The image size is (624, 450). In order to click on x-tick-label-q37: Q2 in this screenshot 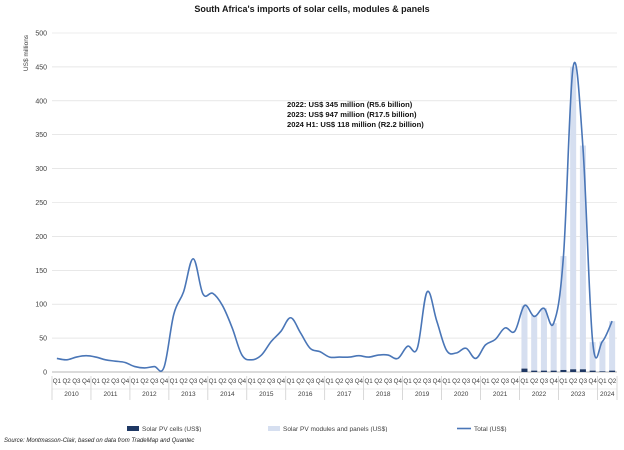, I will do `click(417, 381)`.